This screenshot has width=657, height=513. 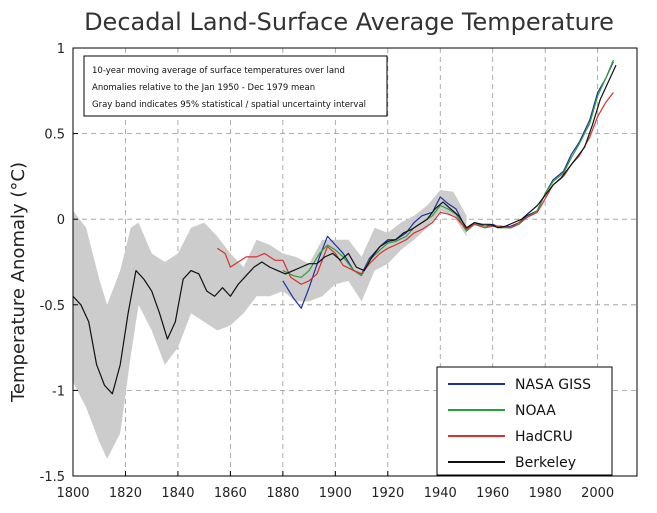 I want to click on x-tick-label: 1840, so click(x=177, y=493).